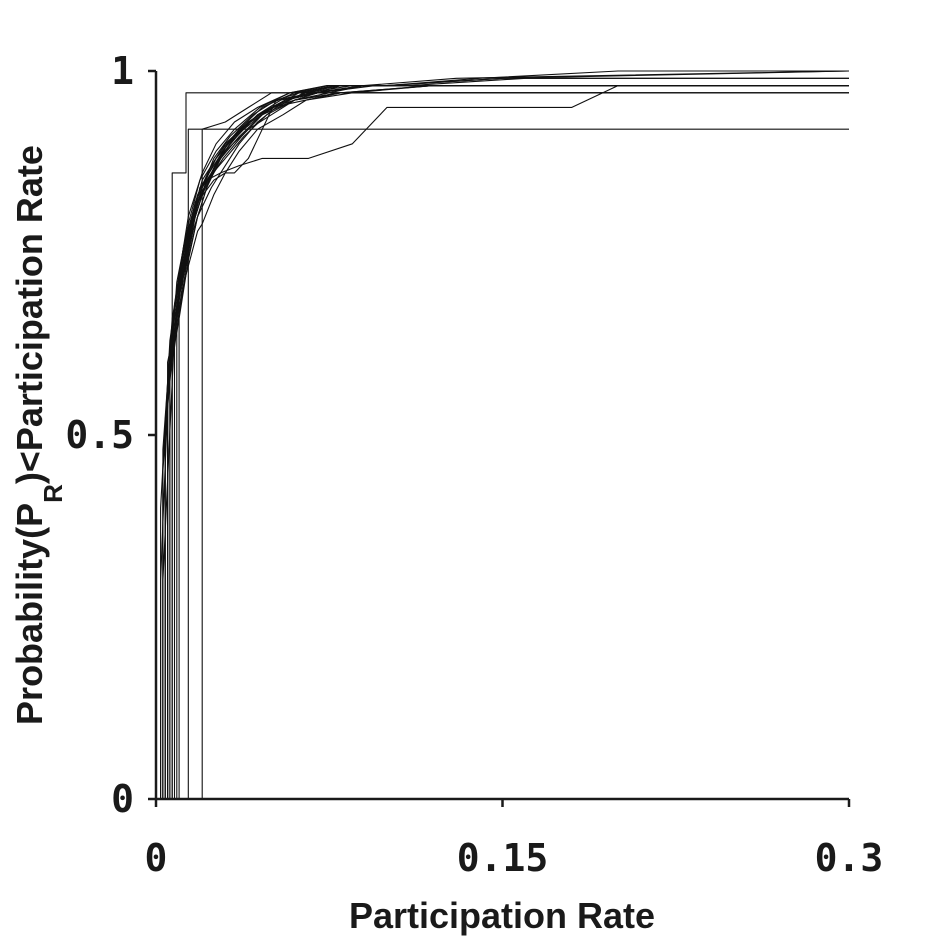 The image size is (938, 938). I want to click on x-axis-title: Participation Rate, so click(502, 915).